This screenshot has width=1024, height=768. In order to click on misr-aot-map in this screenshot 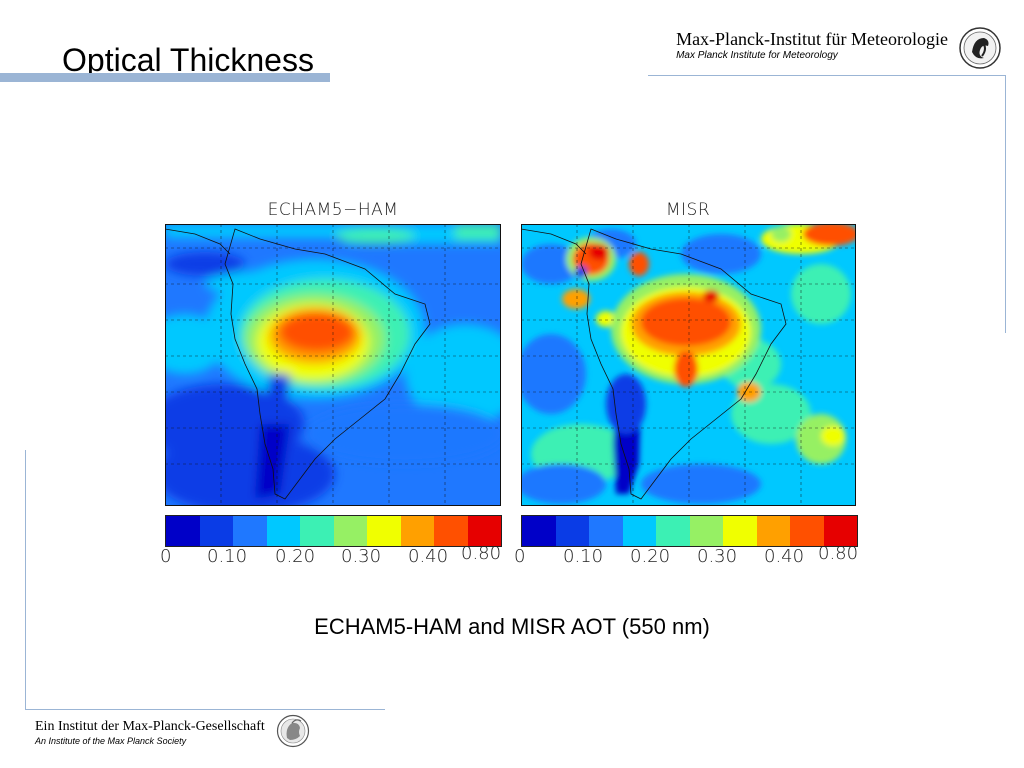, I will do `click(688, 365)`.